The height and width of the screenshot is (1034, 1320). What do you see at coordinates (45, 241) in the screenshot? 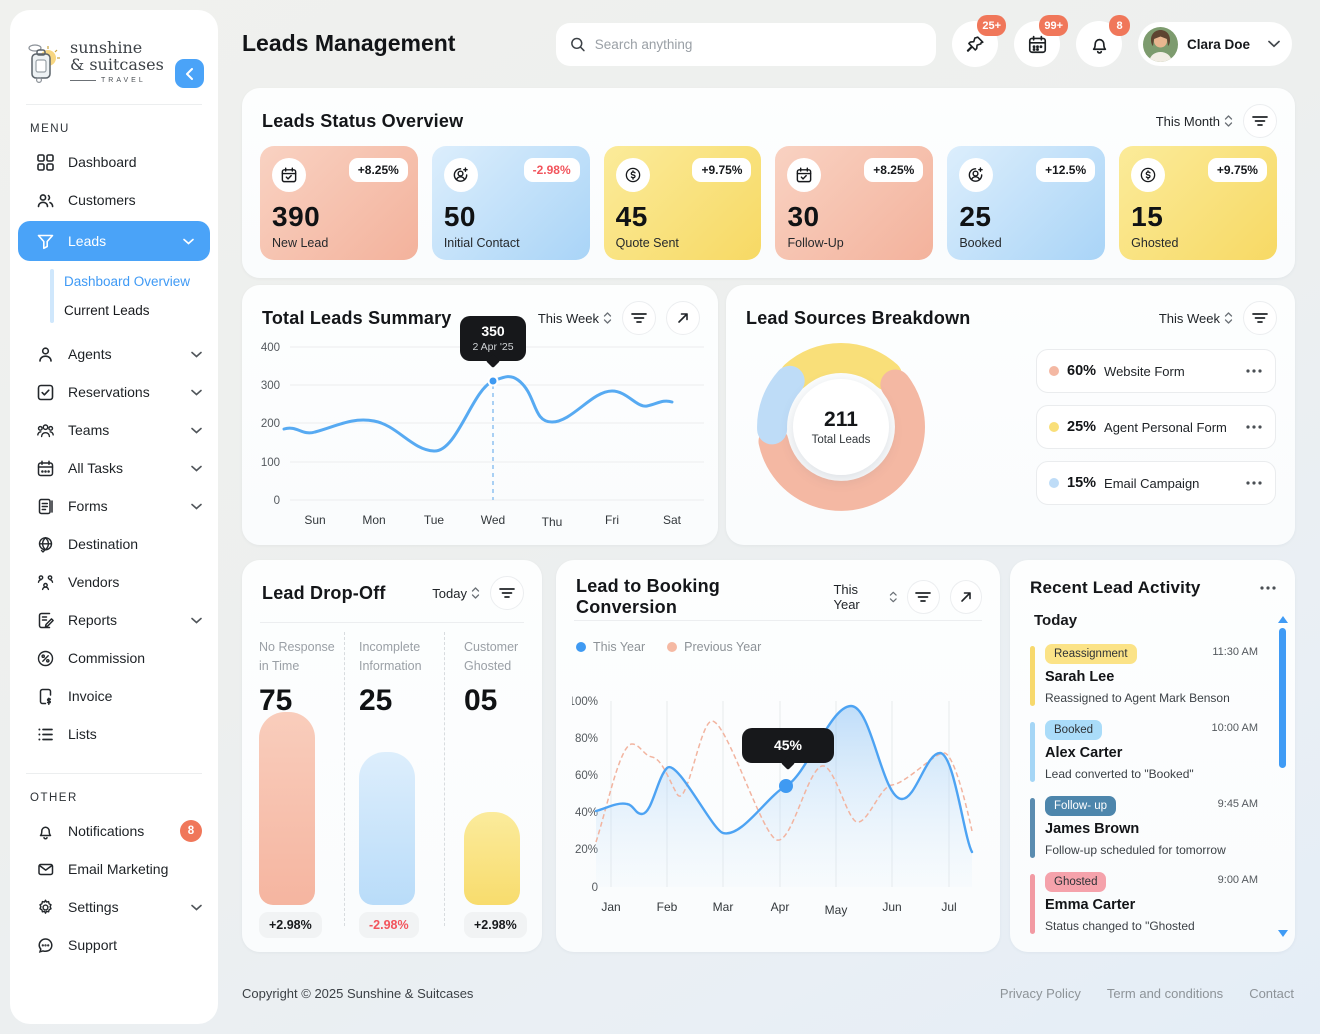
I see `leads-funnel-icon` at bounding box center [45, 241].